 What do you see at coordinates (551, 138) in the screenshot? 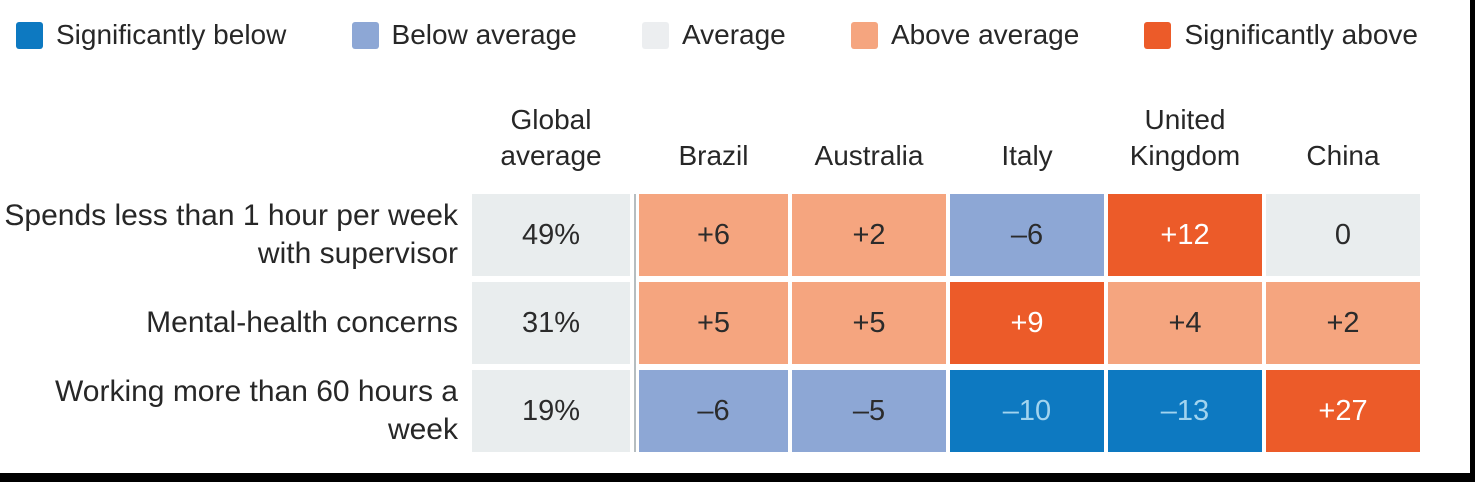
I see `column-header-global-average: Global average` at bounding box center [551, 138].